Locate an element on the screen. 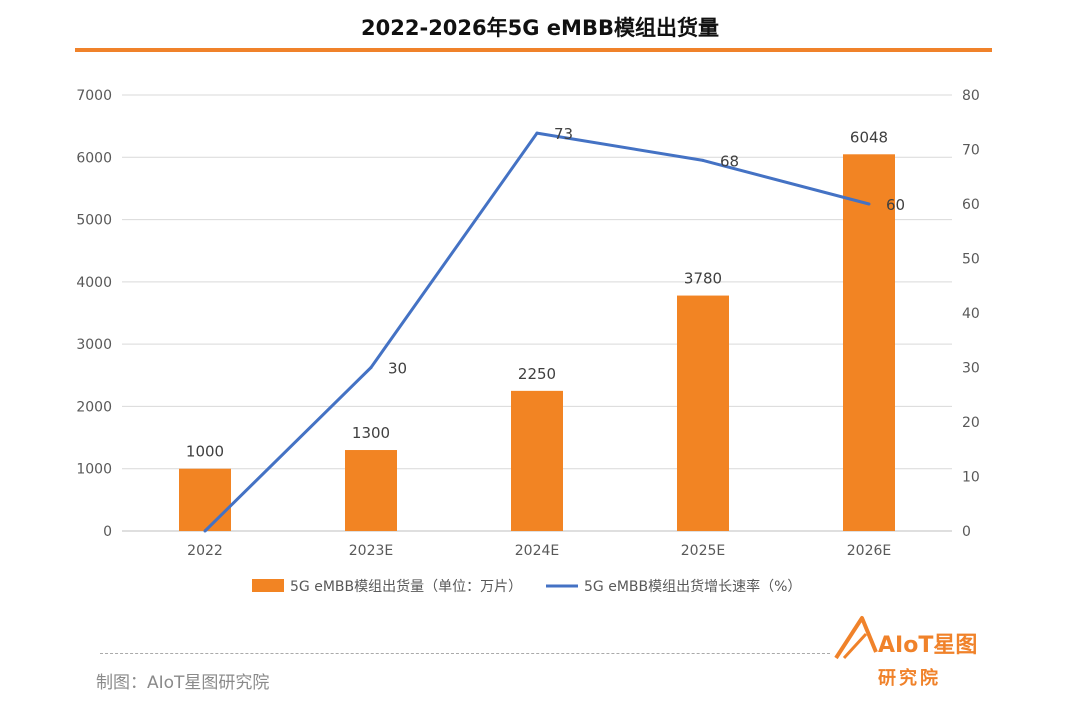 This screenshot has height=704, width=1080. y2-tick-label: 50 is located at coordinates (971, 260).